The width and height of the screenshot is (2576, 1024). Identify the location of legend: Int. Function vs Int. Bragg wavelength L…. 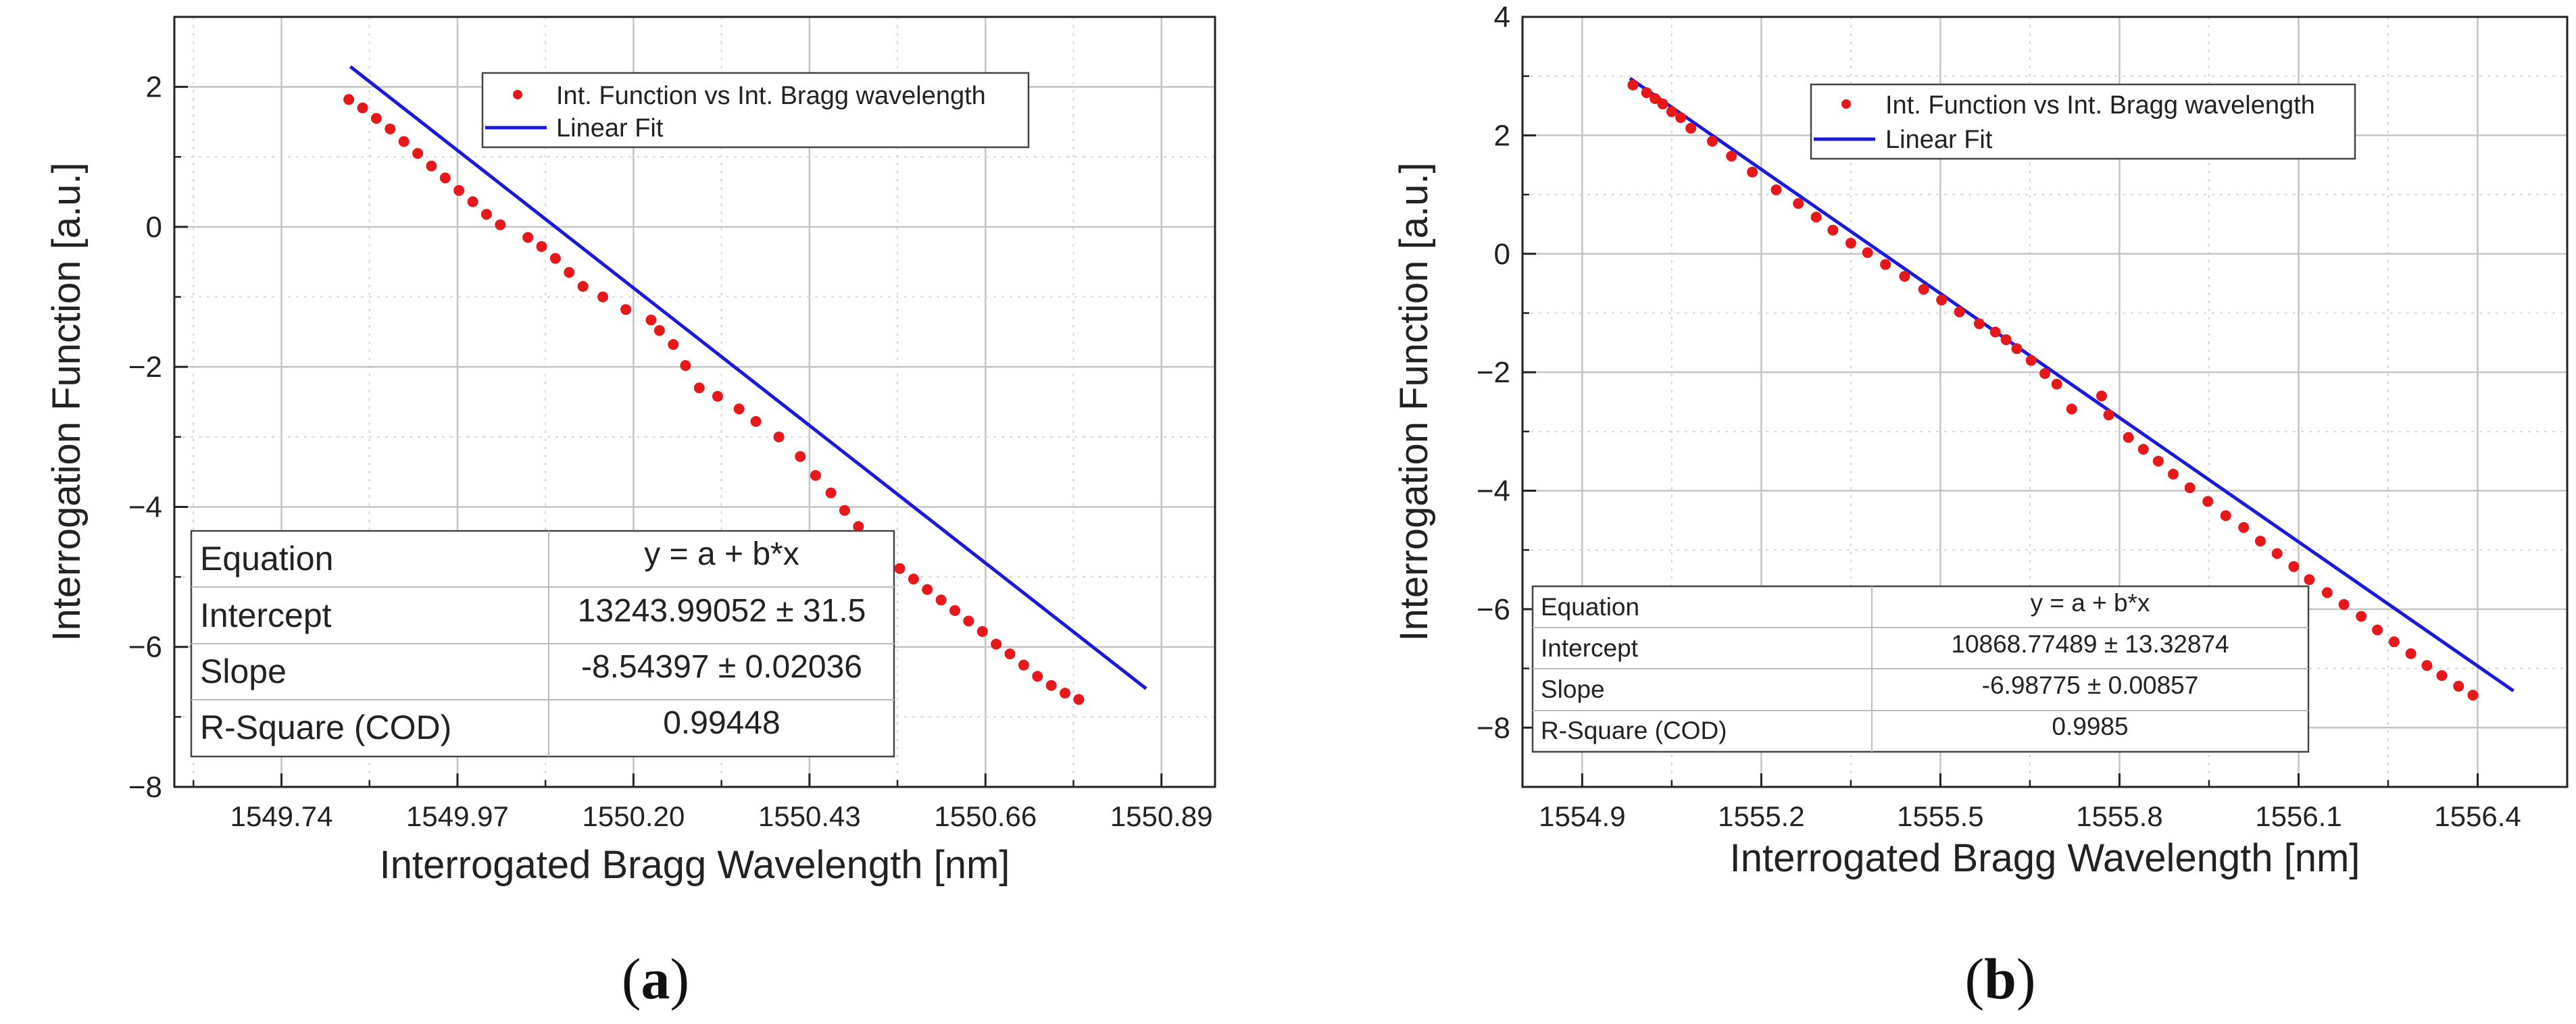
(756, 110).